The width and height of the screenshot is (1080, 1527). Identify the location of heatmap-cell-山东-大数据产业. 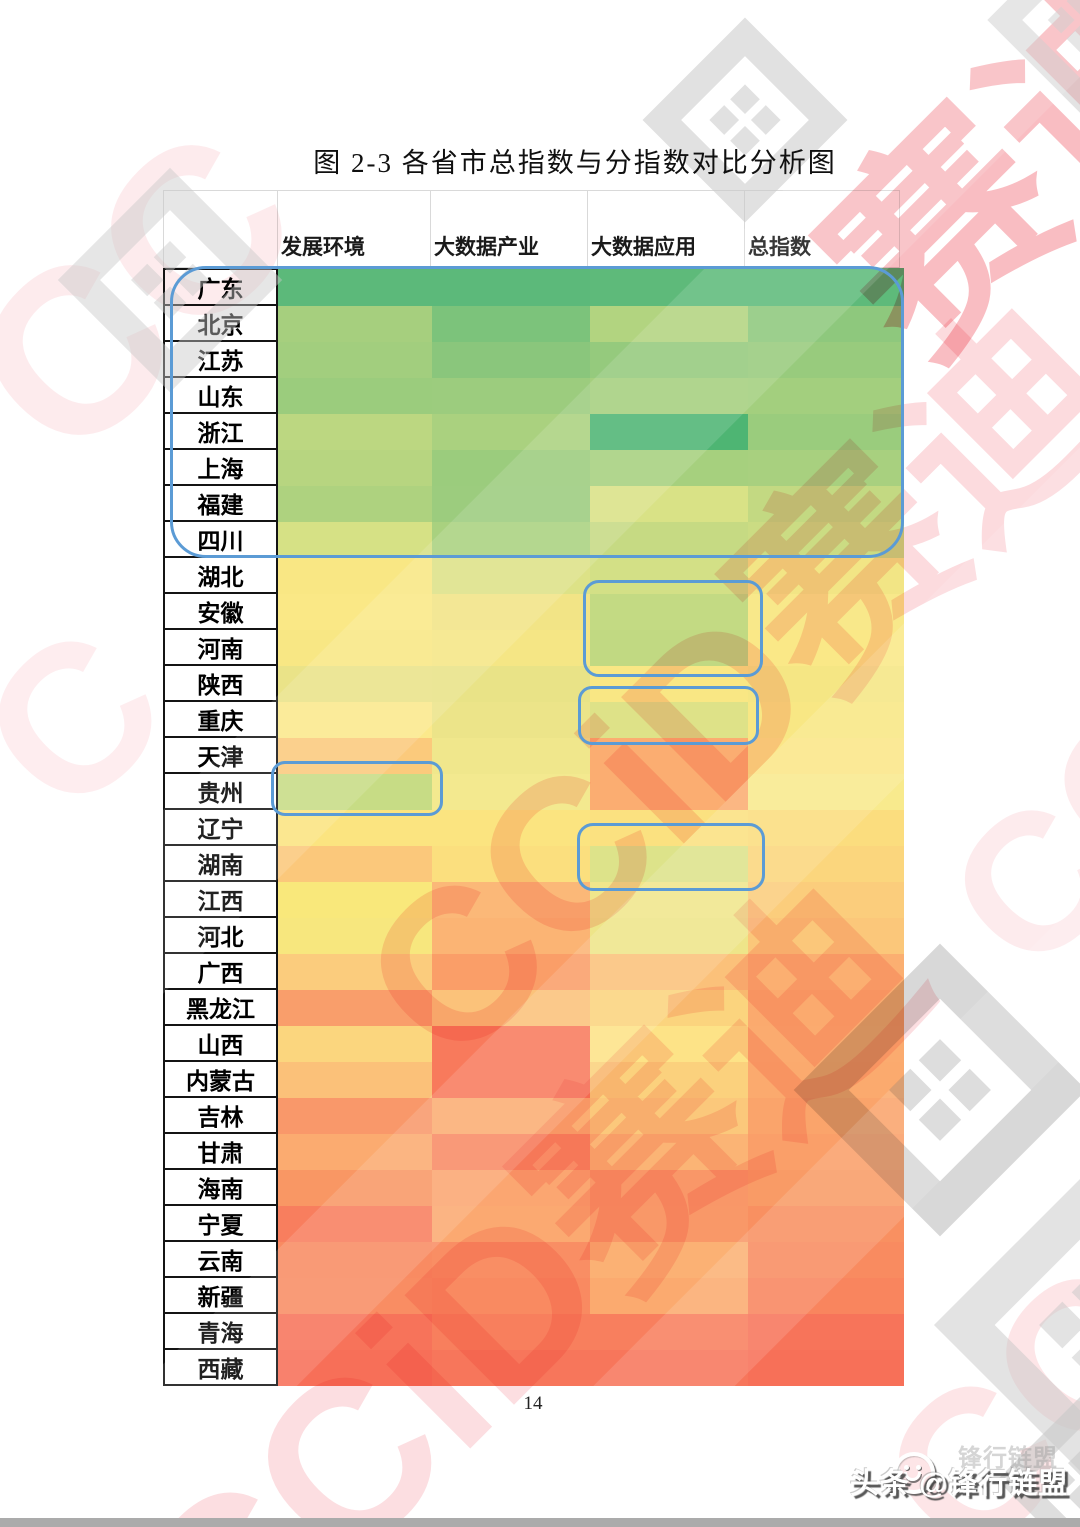
(511, 396).